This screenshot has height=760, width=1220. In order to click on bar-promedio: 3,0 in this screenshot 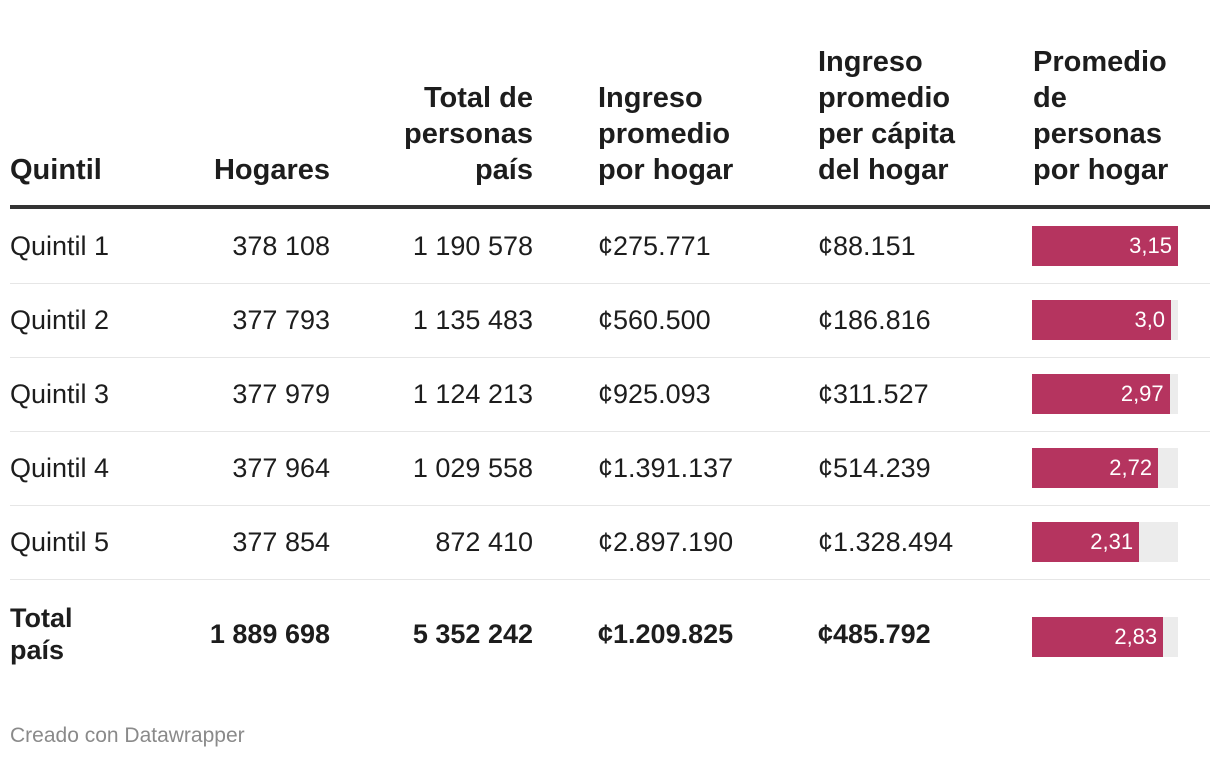, I will do `click(1102, 320)`.